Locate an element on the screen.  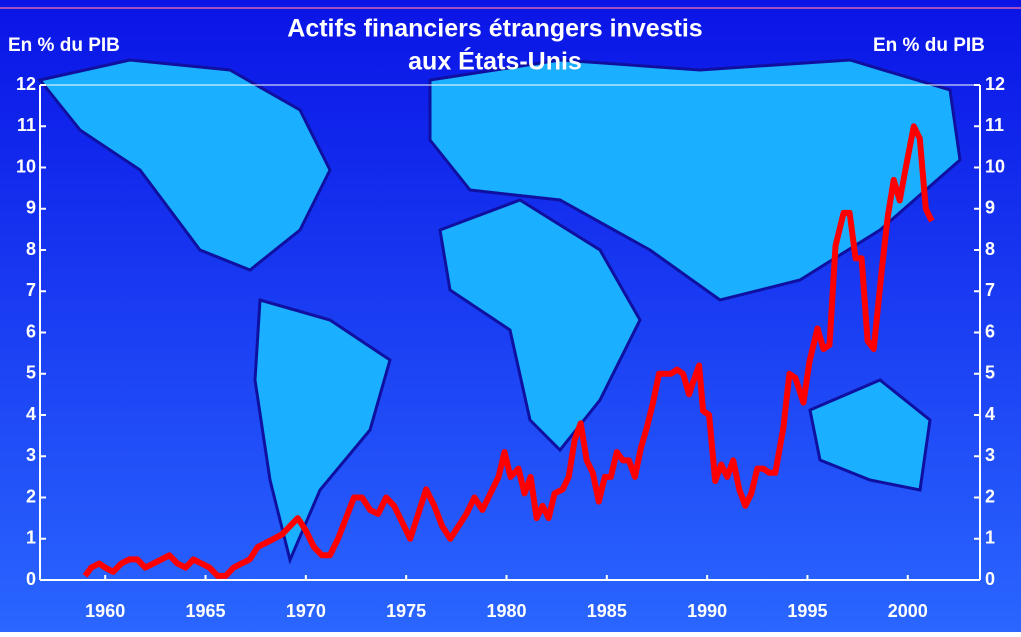
x-tick-label: 1980 is located at coordinates (506, 611).